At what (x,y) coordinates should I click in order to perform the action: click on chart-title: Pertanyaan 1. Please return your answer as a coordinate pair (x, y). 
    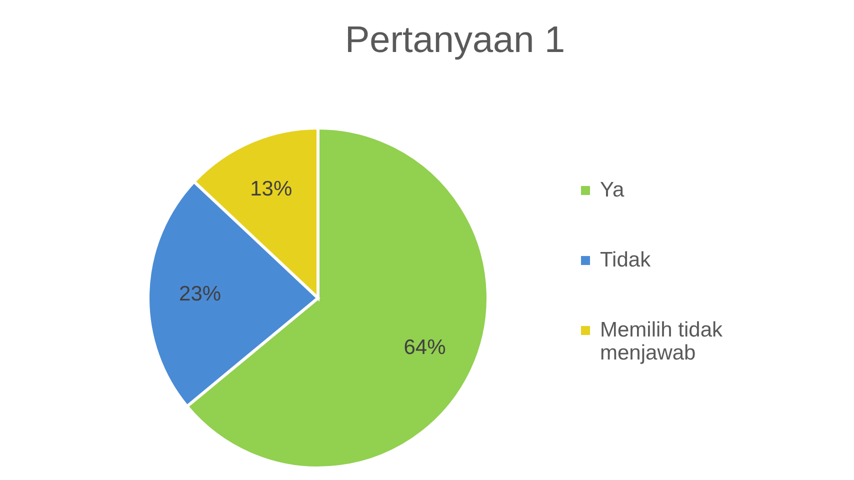
    Looking at the image, I should click on (455, 39).